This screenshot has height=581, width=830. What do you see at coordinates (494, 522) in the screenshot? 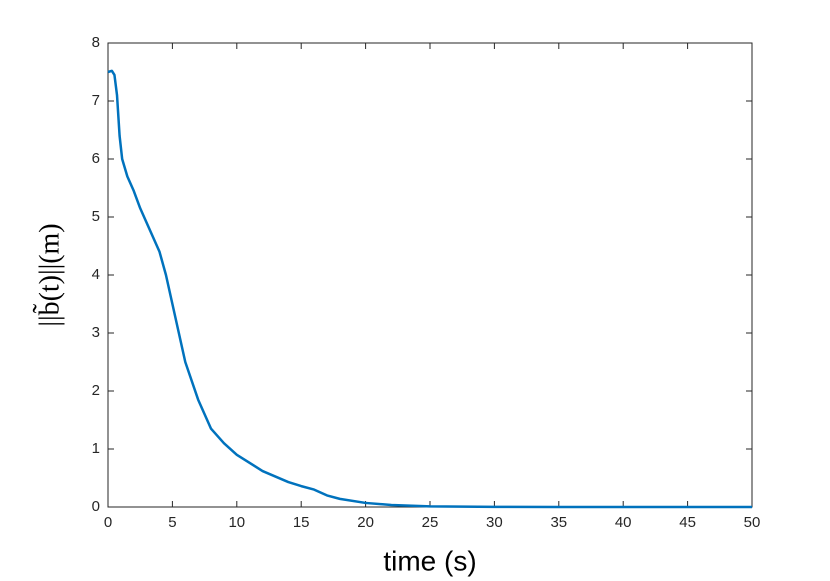
I see `x-tick-label: 30` at bounding box center [494, 522].